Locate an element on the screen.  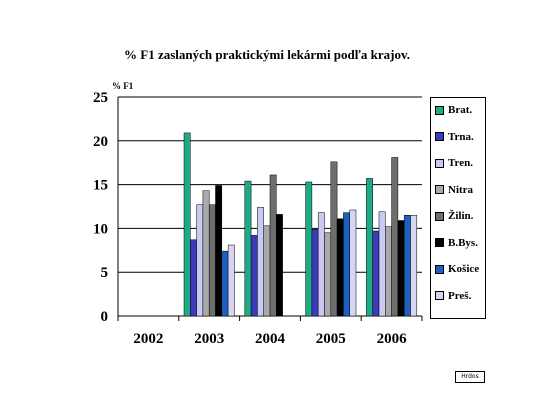
legend-label: Nitra is located at coordinates (461, 189).